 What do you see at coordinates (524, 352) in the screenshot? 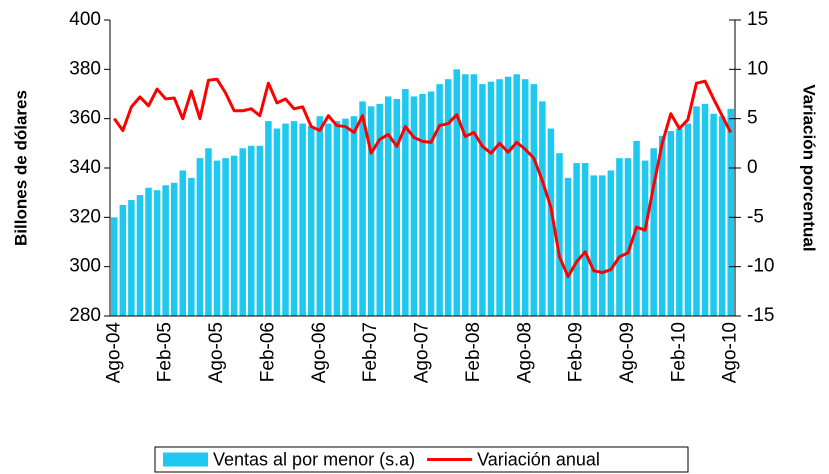
I see `x-tick-label: Ago-08` at bounding box center [524, 352].